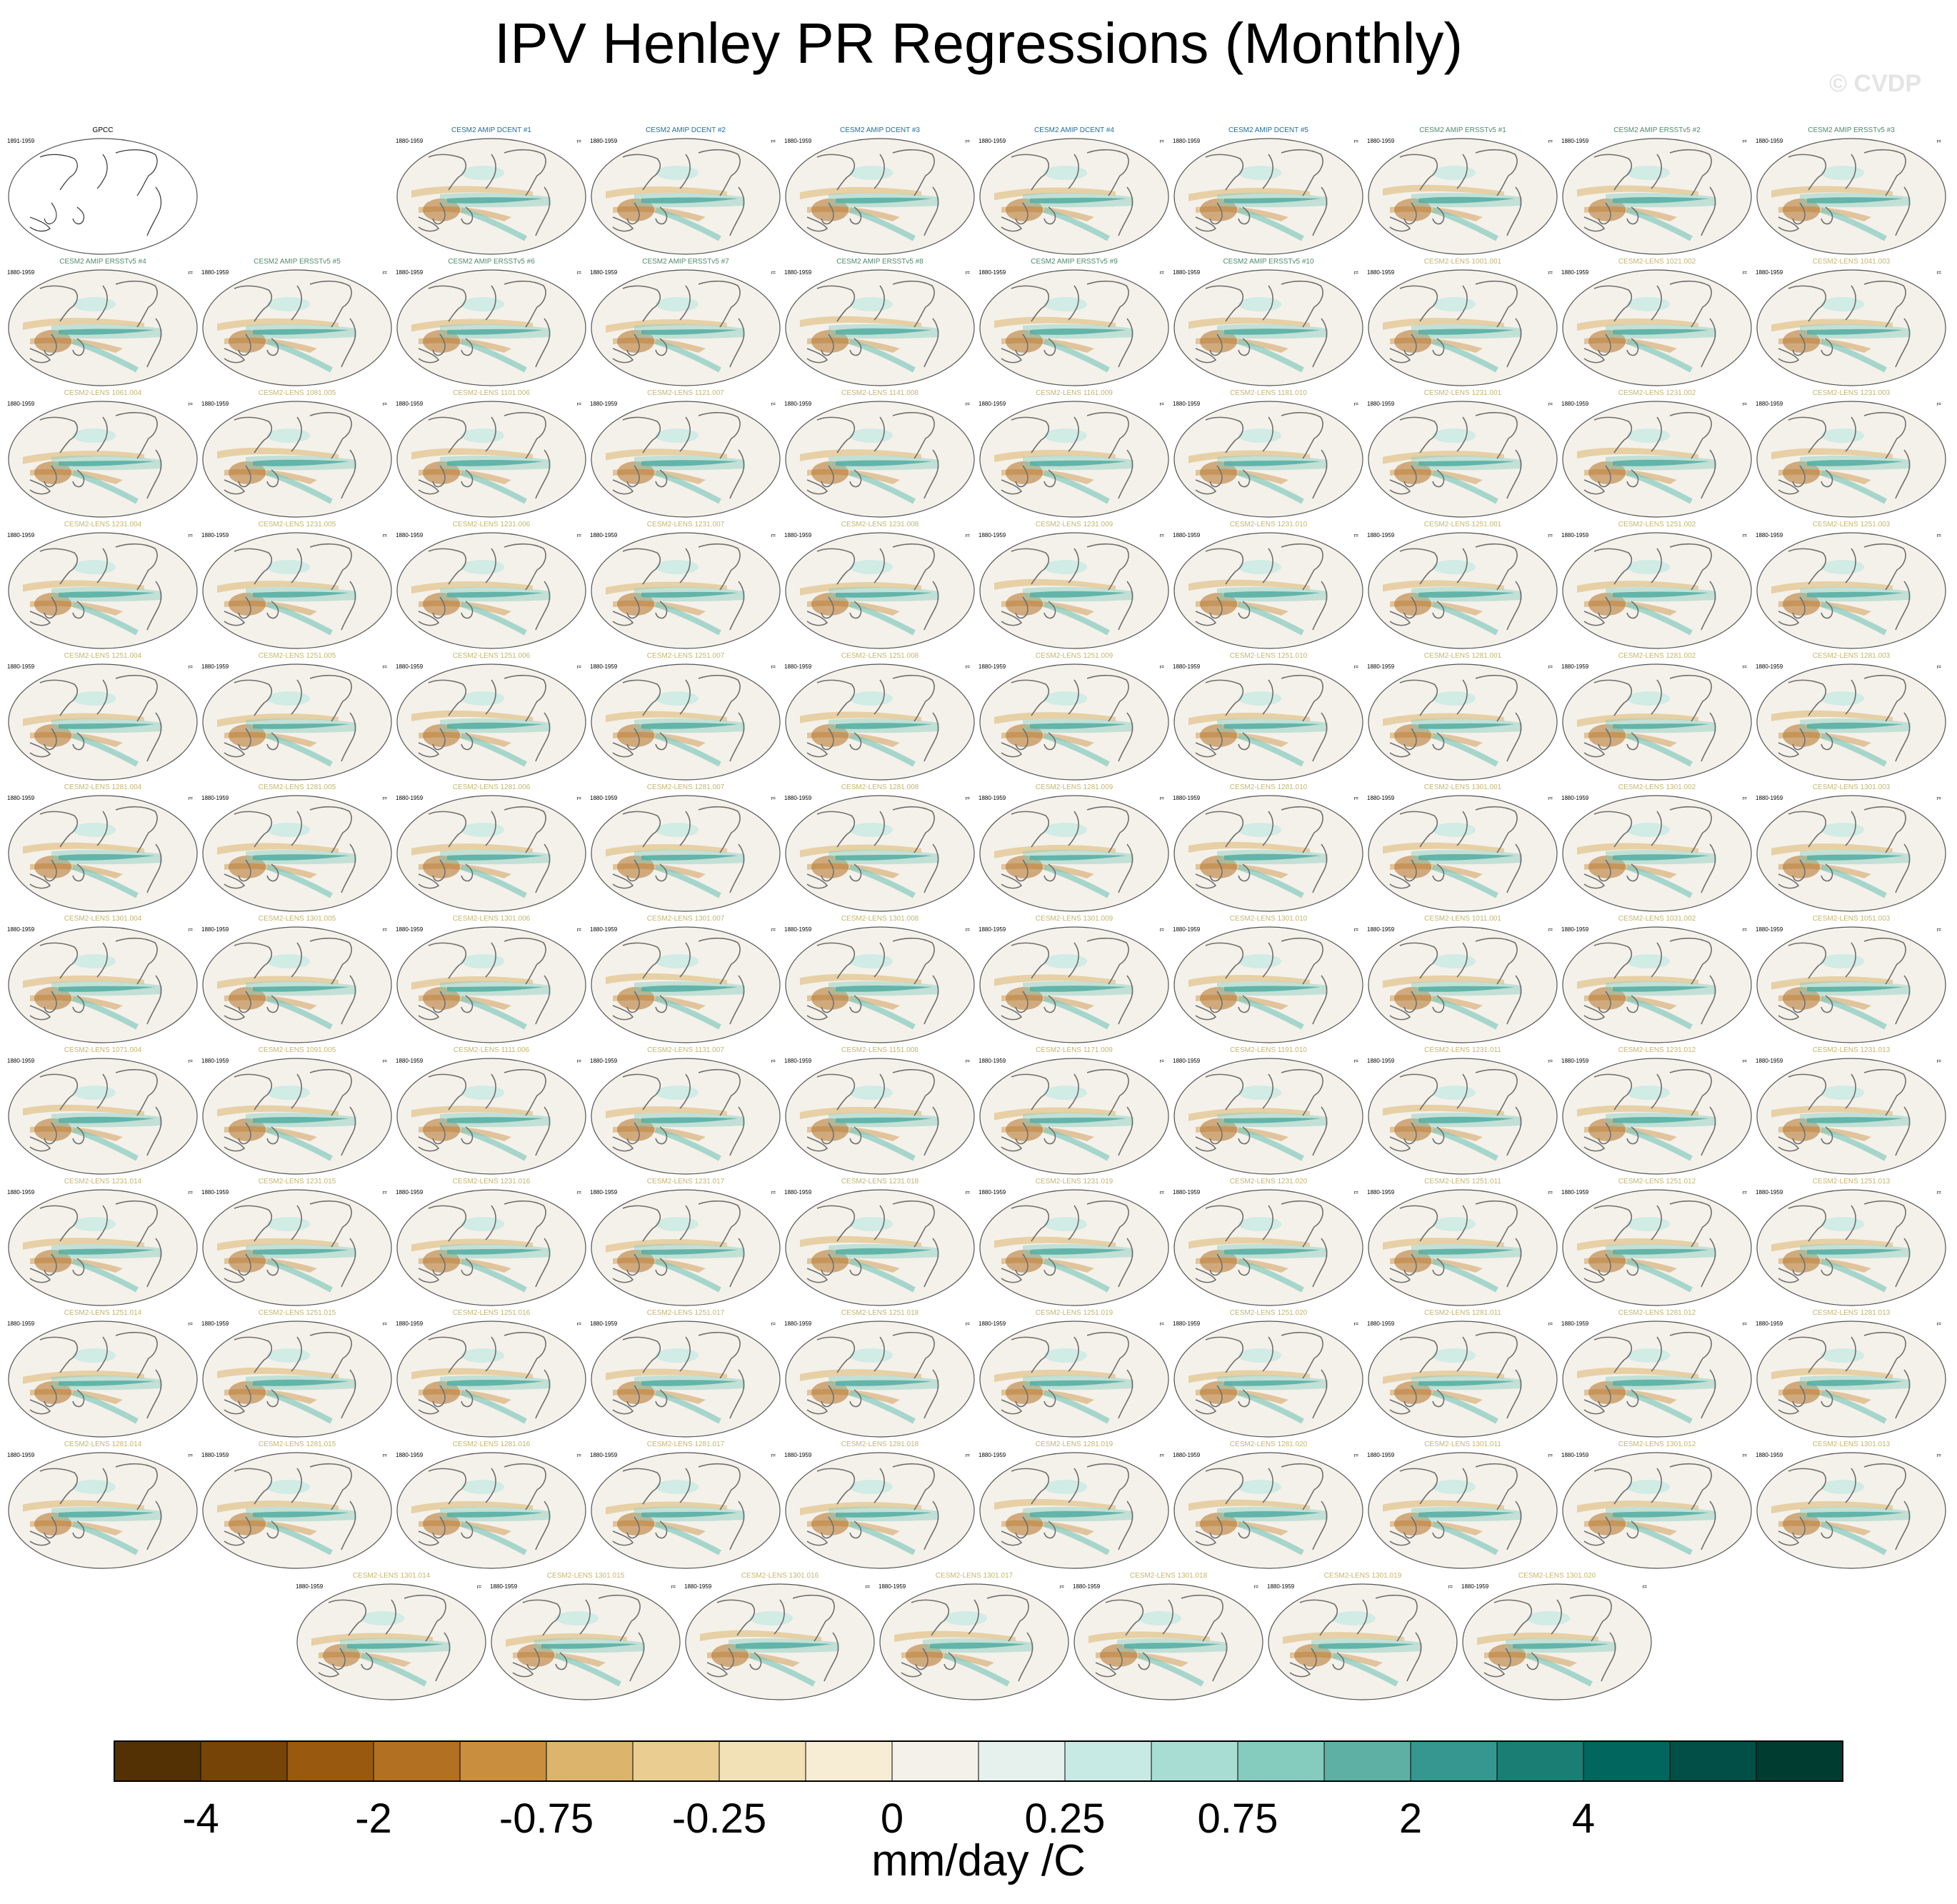  I want to click on panel-title: CESM2 AMIP DCENT #2, so click(686, 130).